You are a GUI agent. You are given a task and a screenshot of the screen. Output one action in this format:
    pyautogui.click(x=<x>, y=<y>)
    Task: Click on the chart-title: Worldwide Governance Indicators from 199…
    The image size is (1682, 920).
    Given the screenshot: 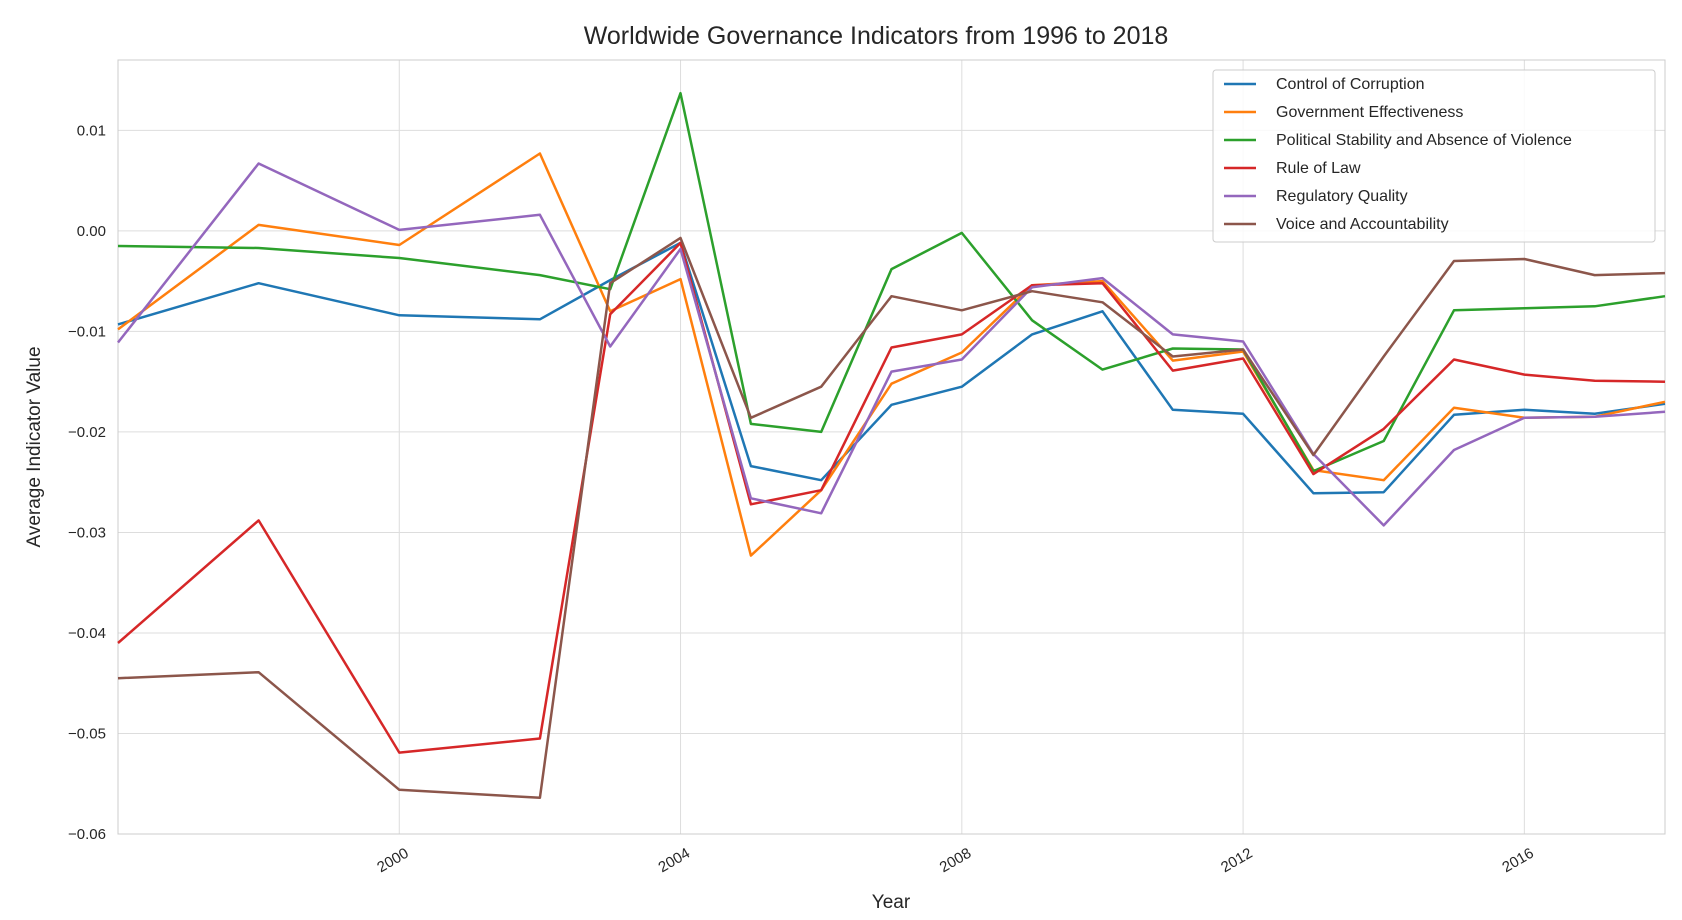 What is the action you would take?
    pyautogui.click(x=876, y=36)
    